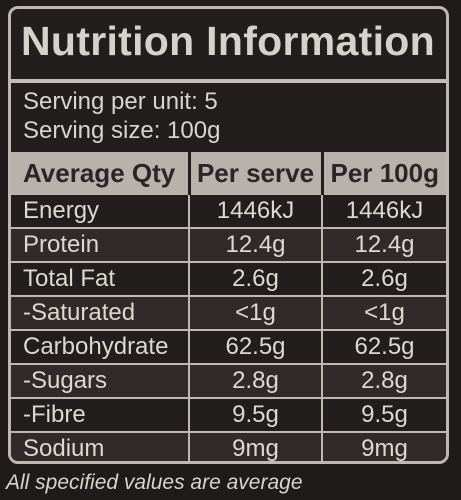  What do you see at coordinates (100, 279) in the screenshot?
I see `nutrient-name: Total Fat` at bounding box center [100, 279].